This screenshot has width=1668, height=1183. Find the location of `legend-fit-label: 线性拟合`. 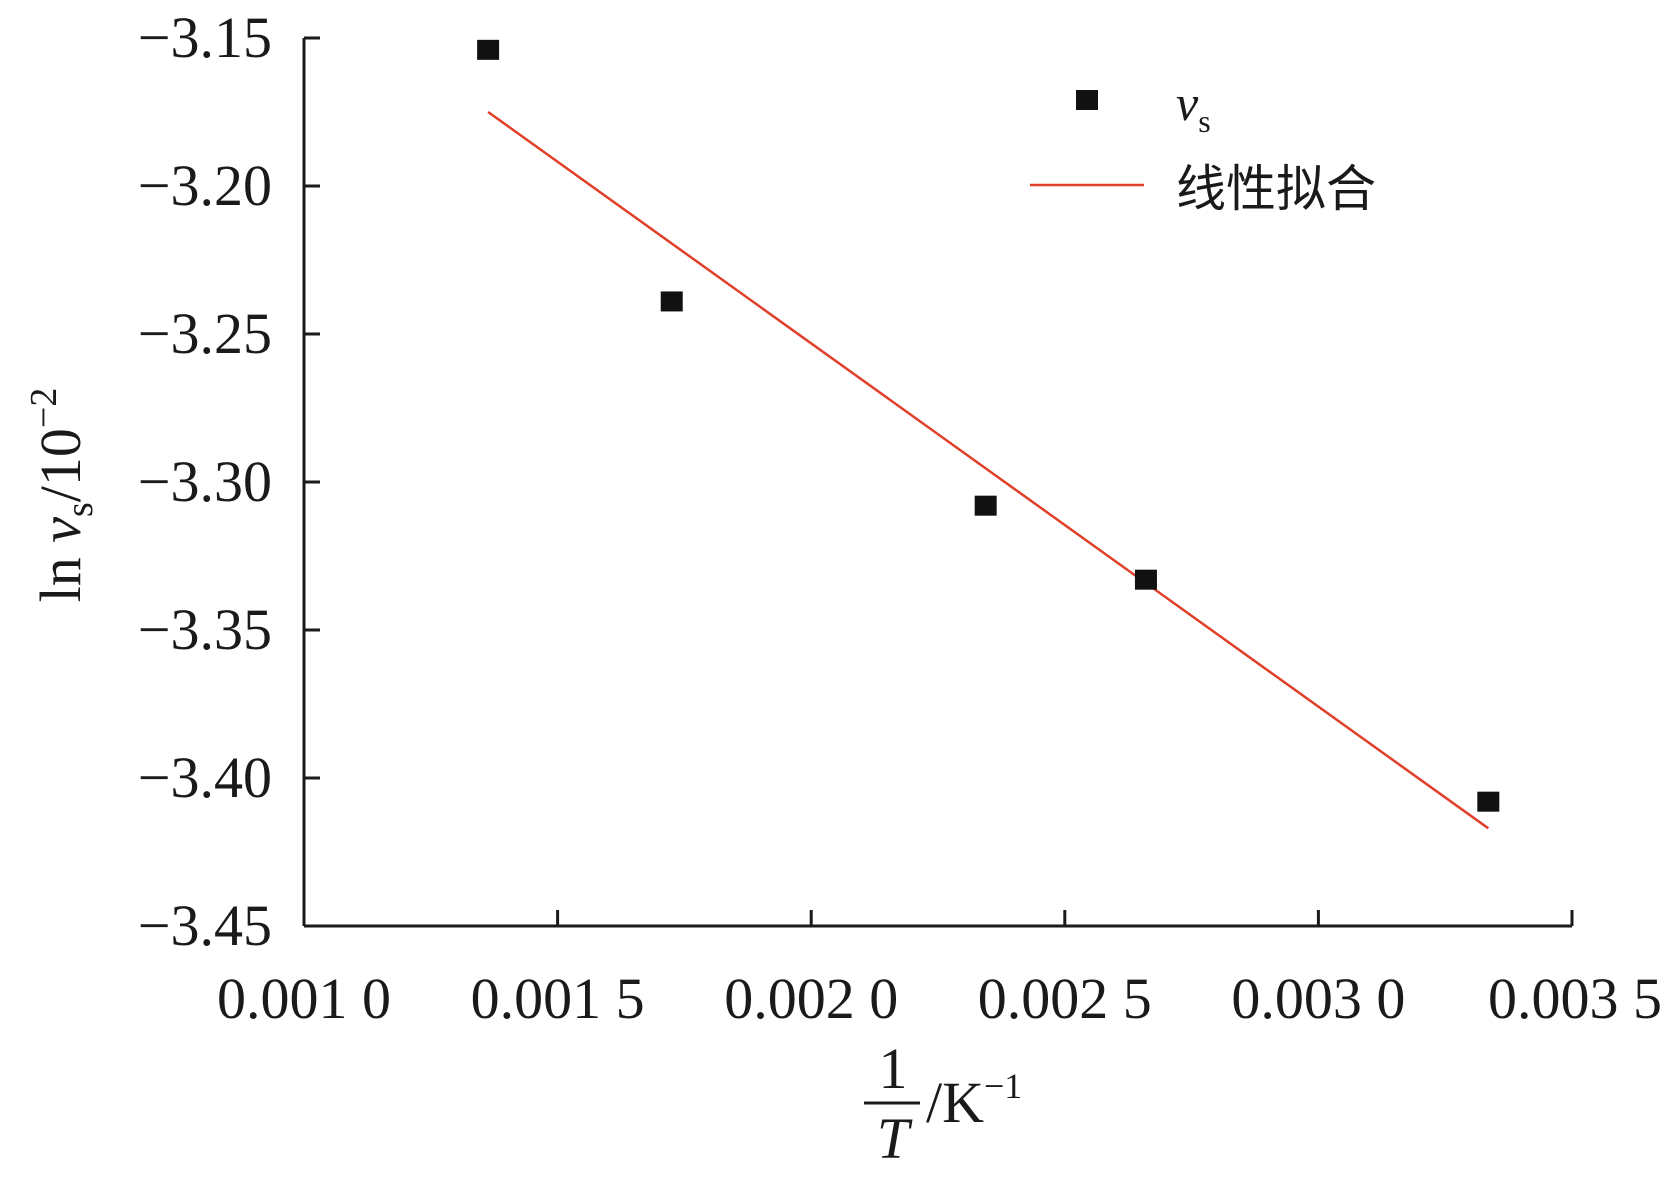

legend-fit-label: 线性拟合 is located at coordinates (1276, 189).